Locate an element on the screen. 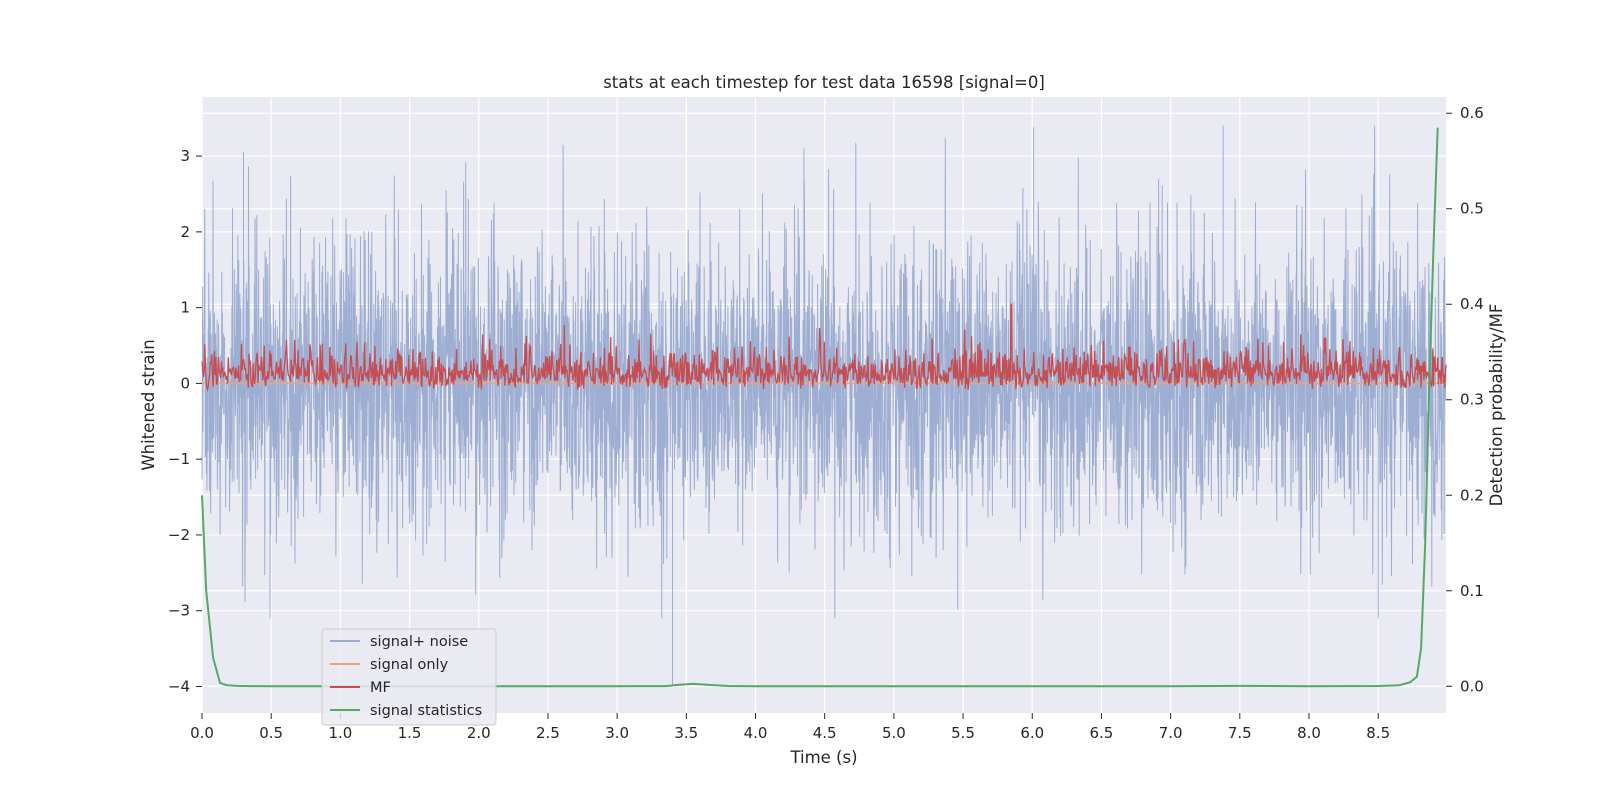 The image size is (1600, 804). x-axis-label: Time (s) is located at coordinates (823, 757).